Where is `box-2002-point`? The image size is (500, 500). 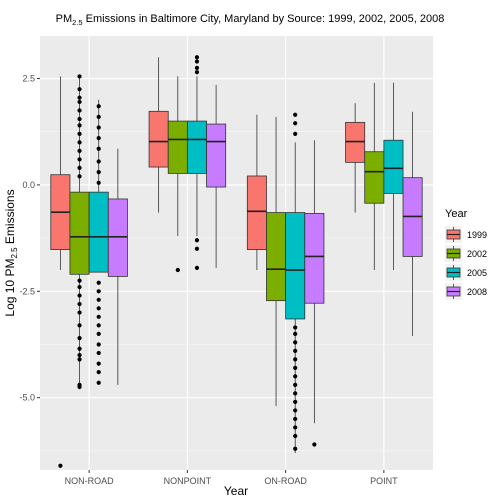
box-2002-point is located at coordinates (374, 176).